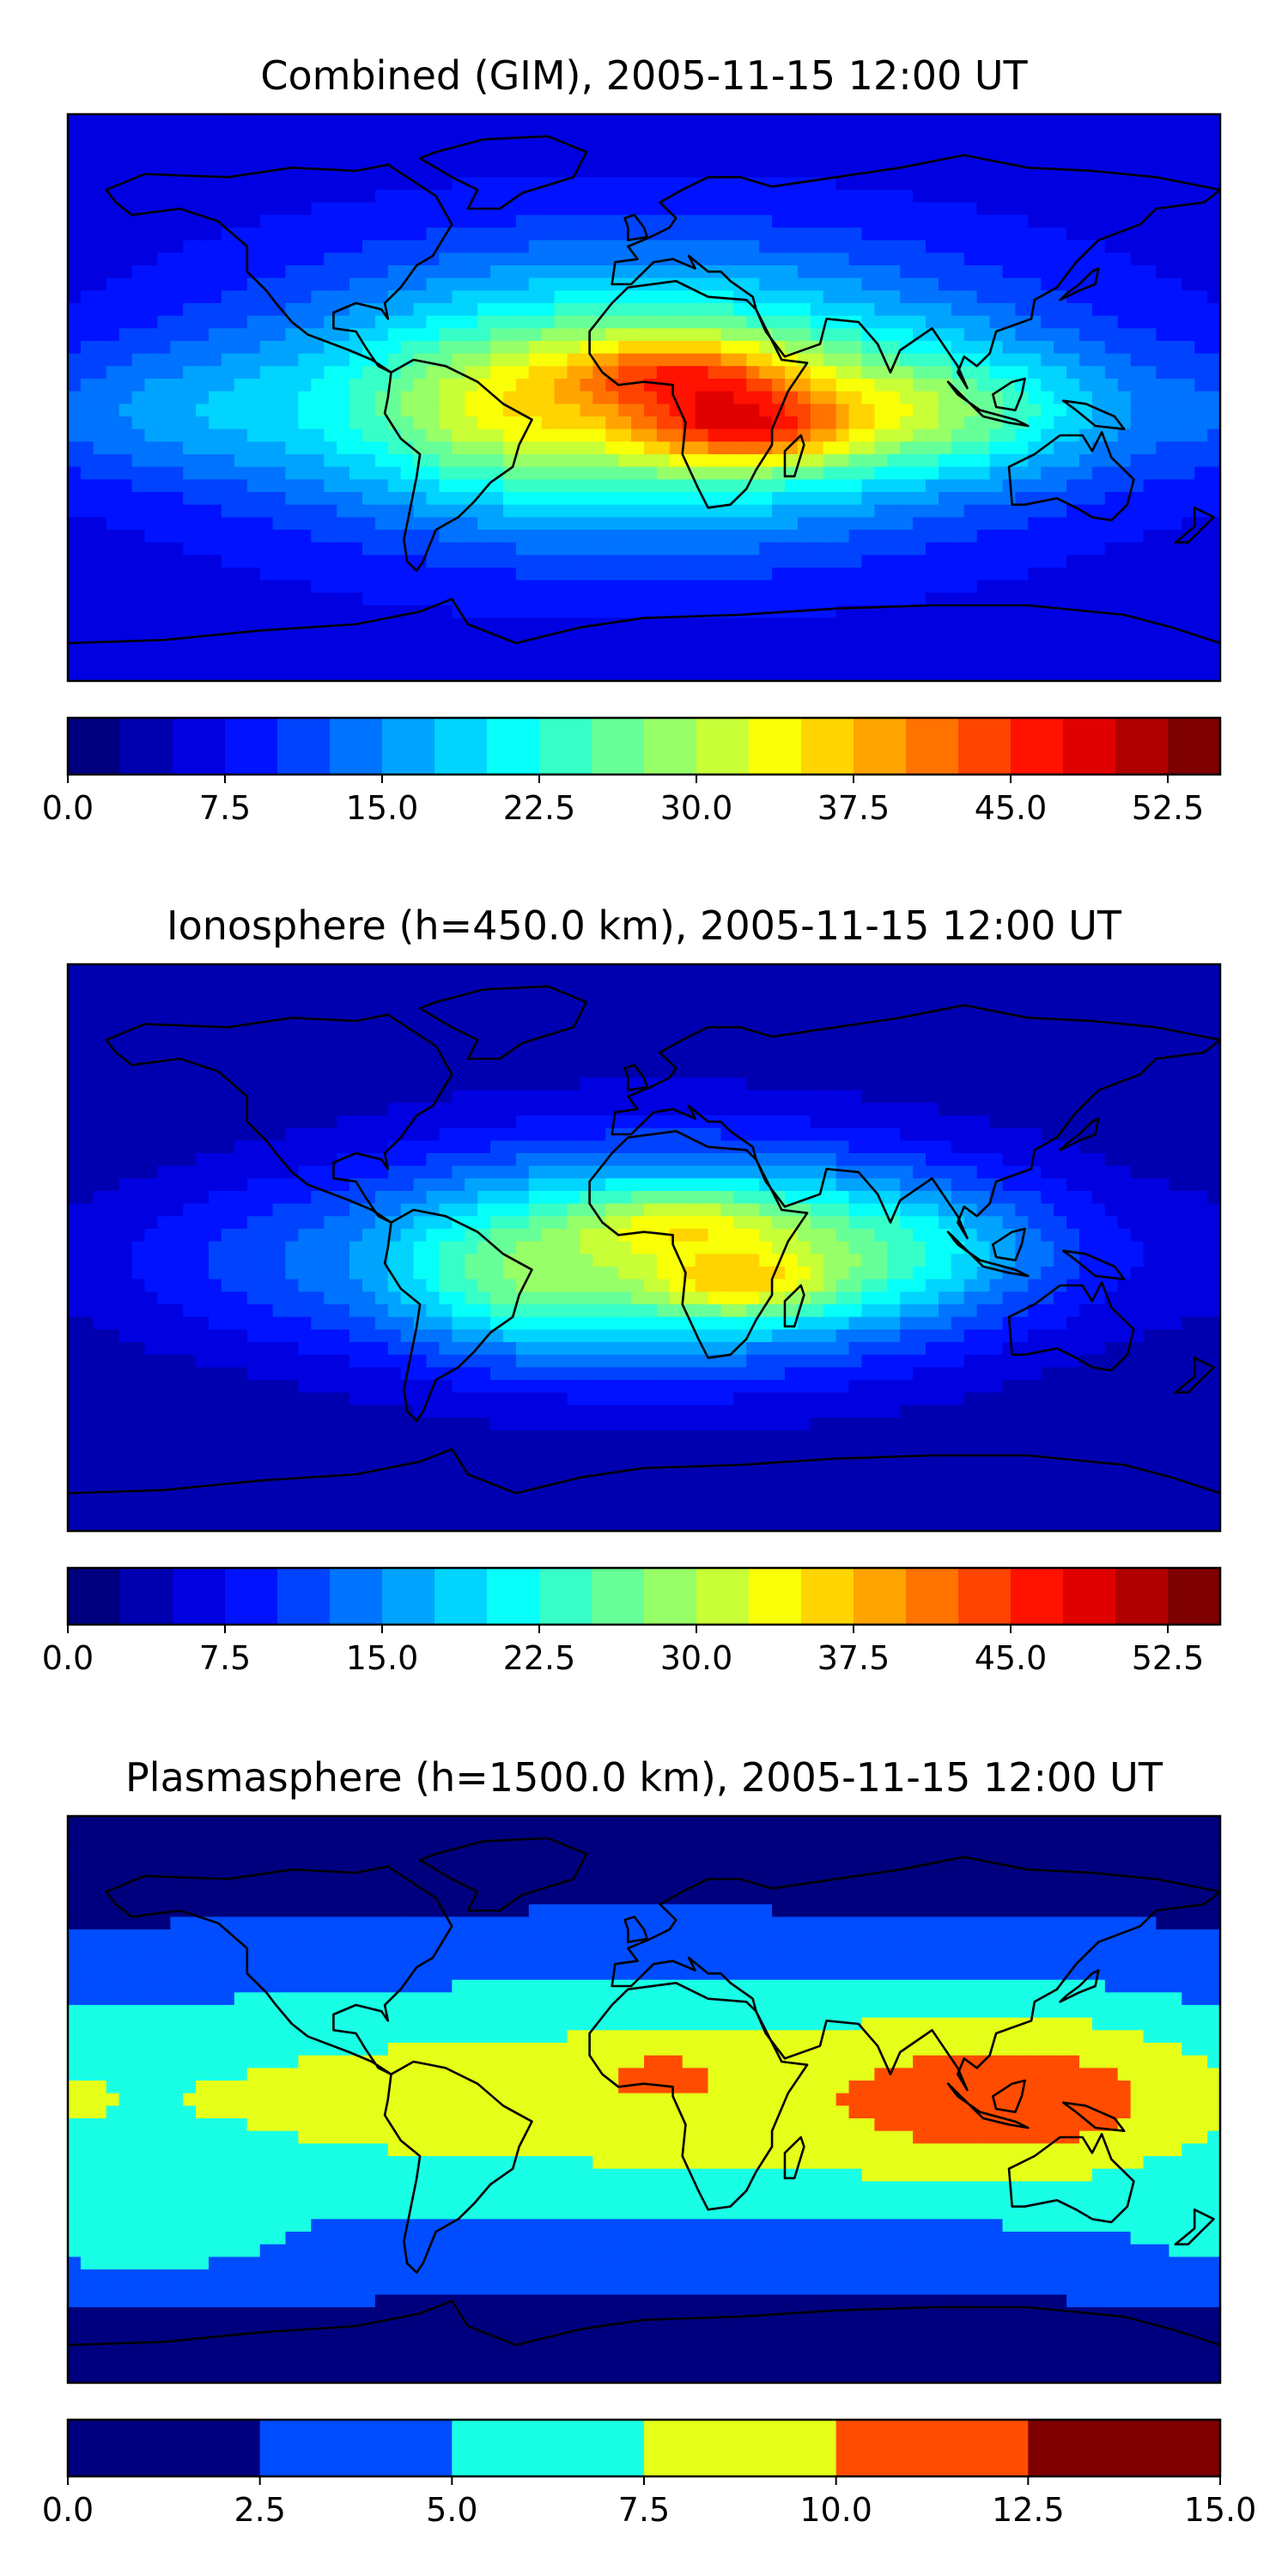 The image size is (1288, 2576). I want to click on colorbar-segment, so click(932, 746).